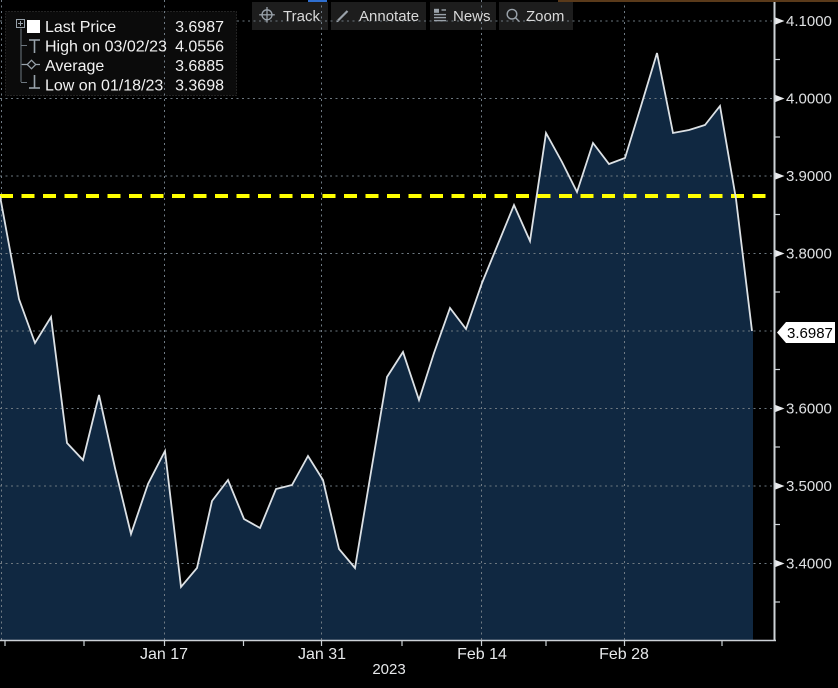  What do you see at coordinates (809, 564) in the screenshot?
I see `svg-text: 3.4000` at bounding box center [809, 564].